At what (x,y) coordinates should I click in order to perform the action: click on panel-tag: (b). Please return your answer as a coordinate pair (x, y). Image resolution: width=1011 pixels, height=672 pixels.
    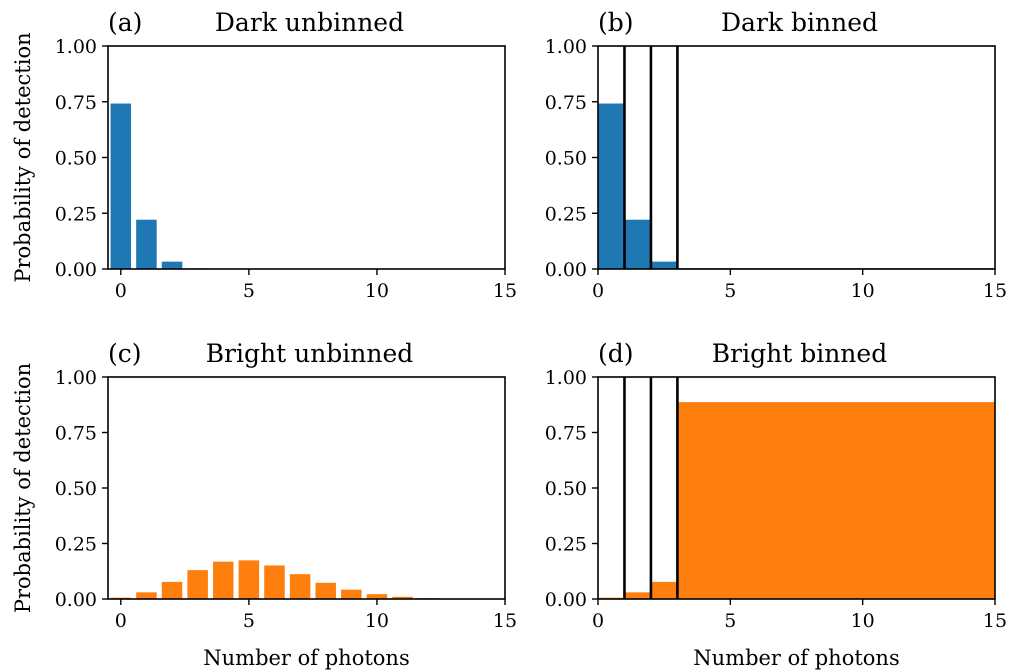
    Looking at the image, I should click on (616, 22).